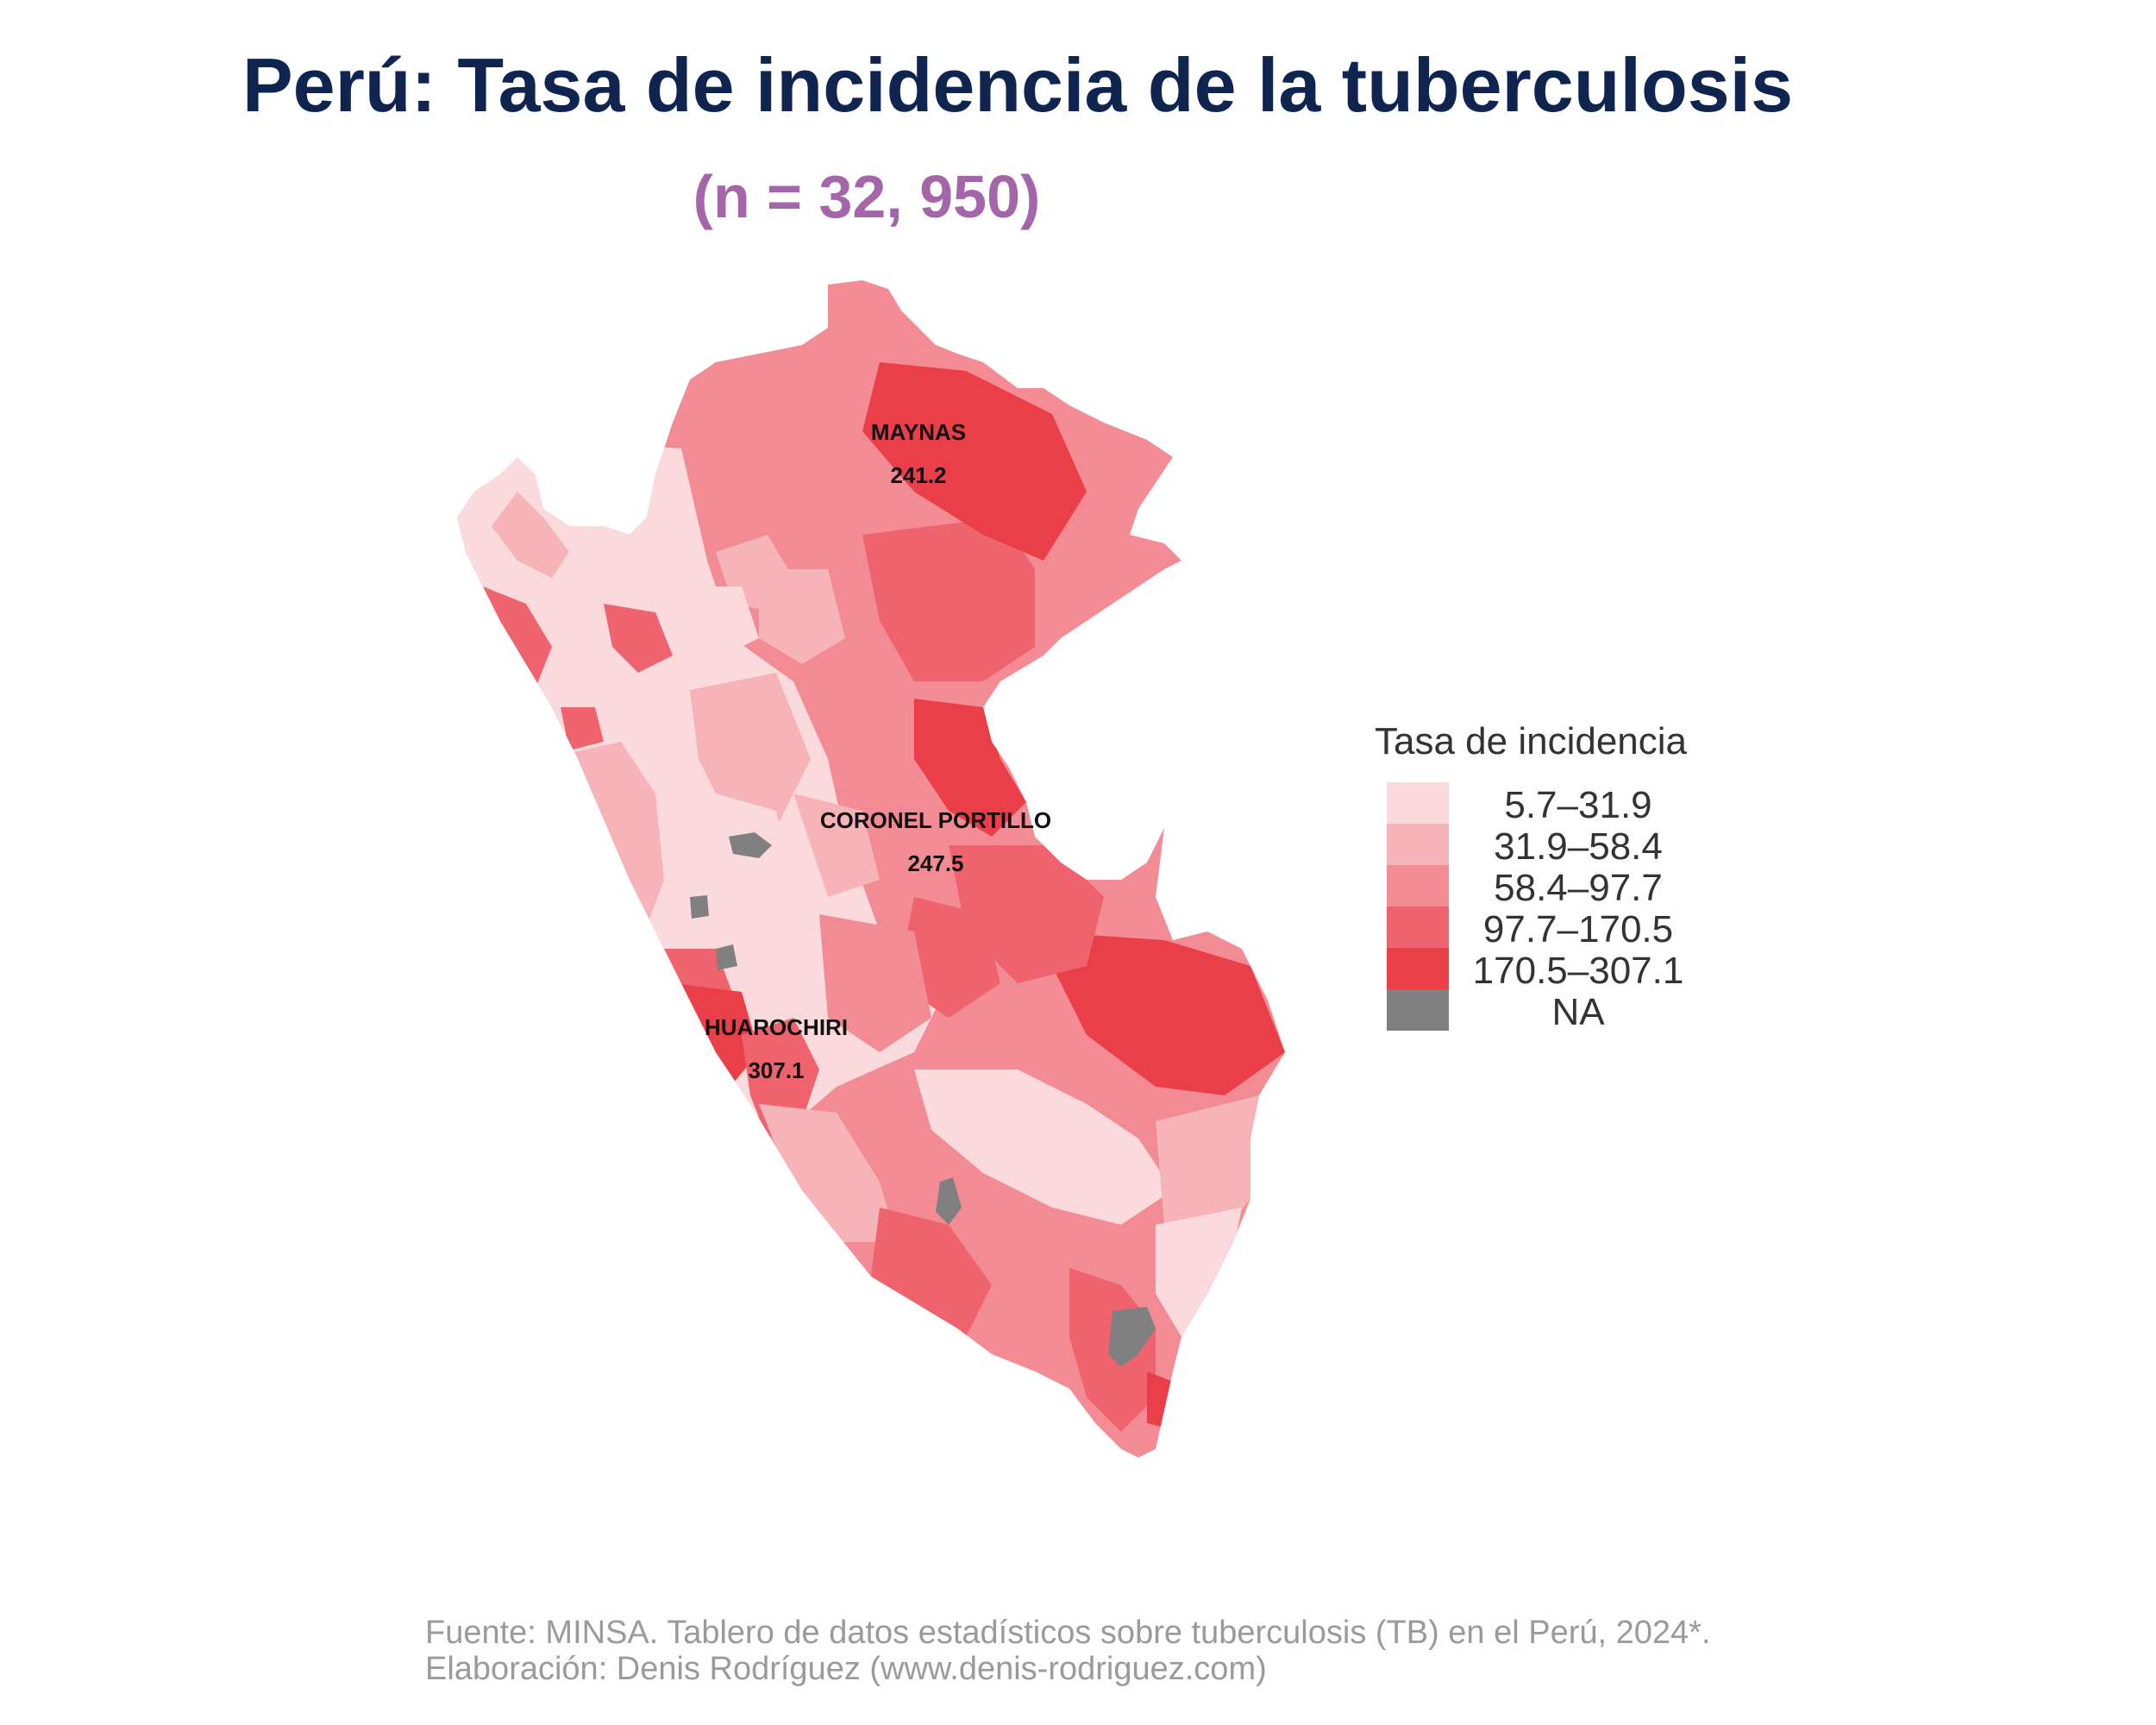 The width and height of the screenshot is (2156, 1725). Describe the element at coordinates (776, 1070) in the screenshot. I see `annotation-value-huarochiri: 307.1` at that location.